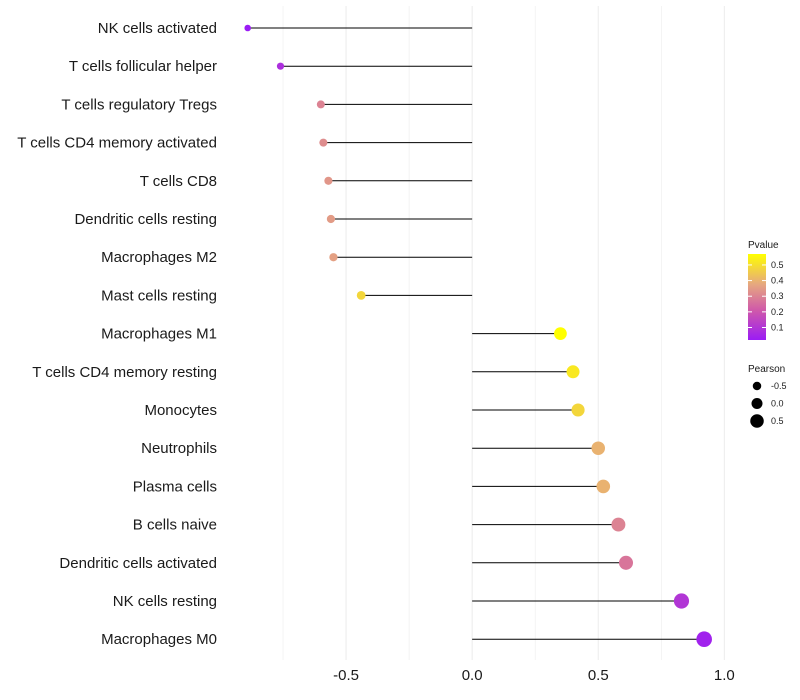 This screenshot has height=700, width=800. I want to click on pvalue-legend: Pvalue 0.5 0.4 0.3 0.2 0.1, so click(766, 290).